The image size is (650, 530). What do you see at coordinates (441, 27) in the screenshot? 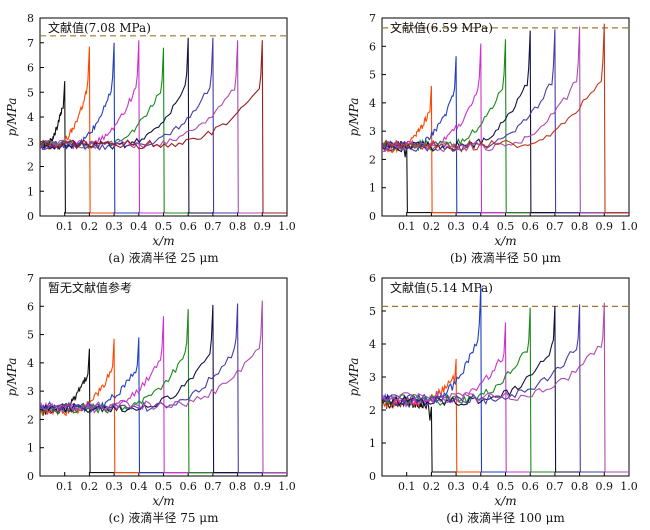
I see `reference-annotation: 文献值(6.59 MPa)` at bounding box center [441, 27].